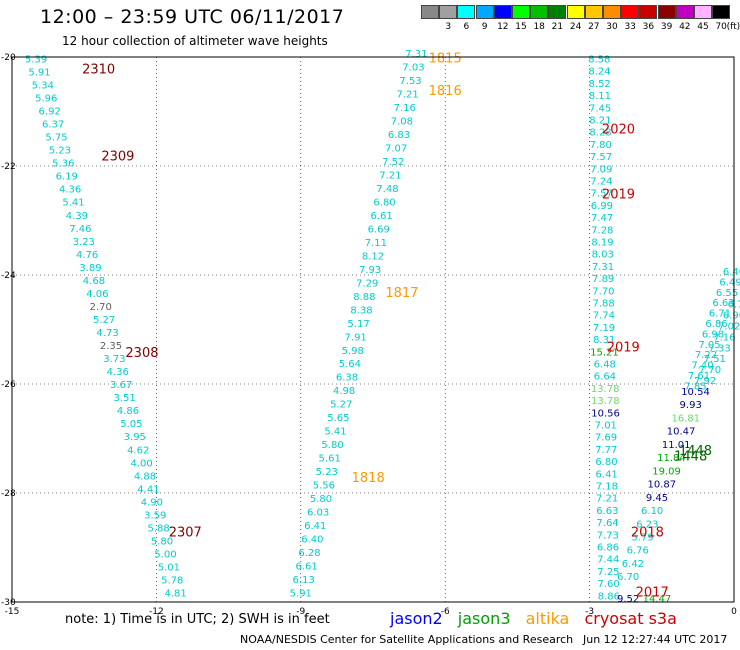  I want to click on scale-label: 39, so click(666, 27).